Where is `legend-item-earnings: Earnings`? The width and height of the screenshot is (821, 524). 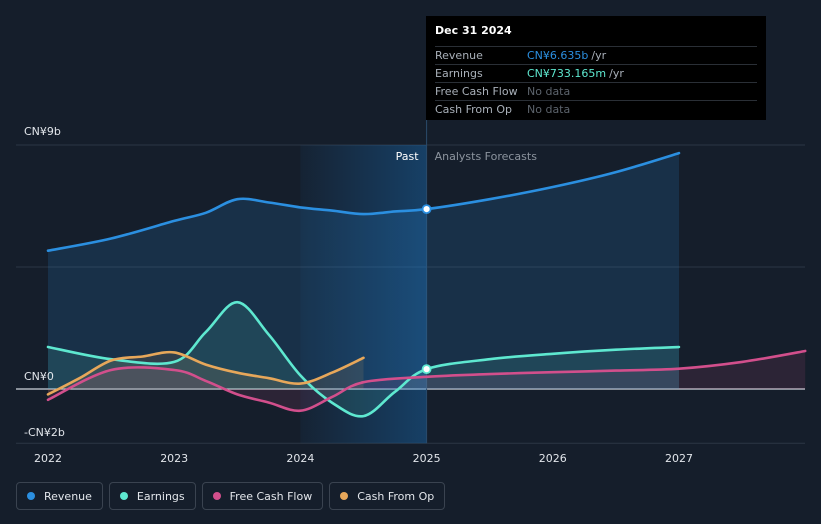 legend-item-earnings: Earnings is located at coordinates (152, 496).